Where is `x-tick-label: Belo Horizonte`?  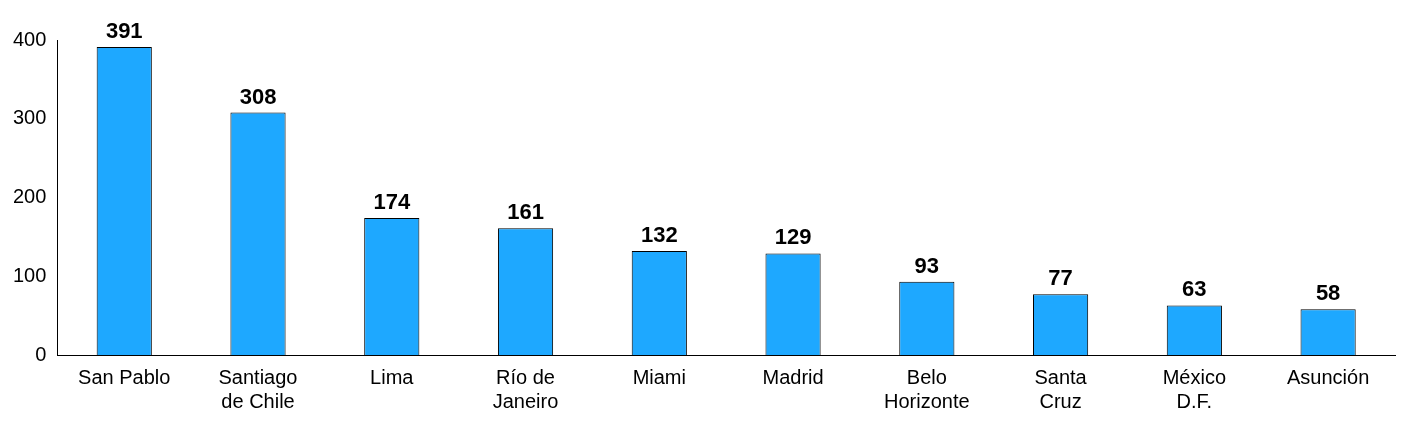 x-tick-label: Belo Horizonte is located at coordinates (927, 388).